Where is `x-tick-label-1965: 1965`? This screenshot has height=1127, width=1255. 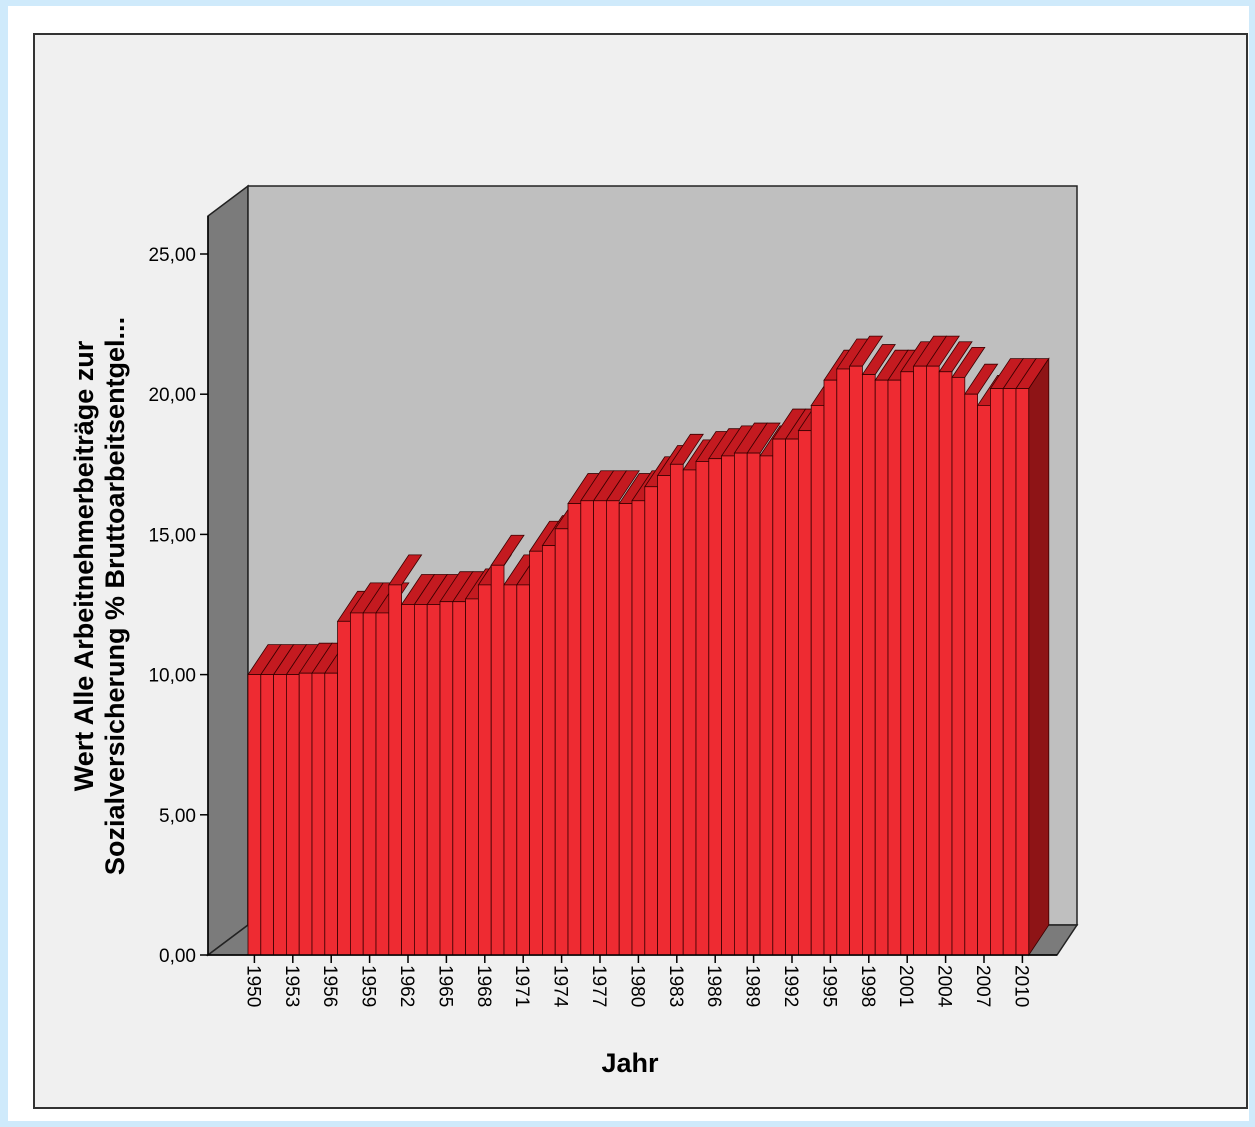 x-tick-label-1965: 1965 is located at coordinates (444, 986).